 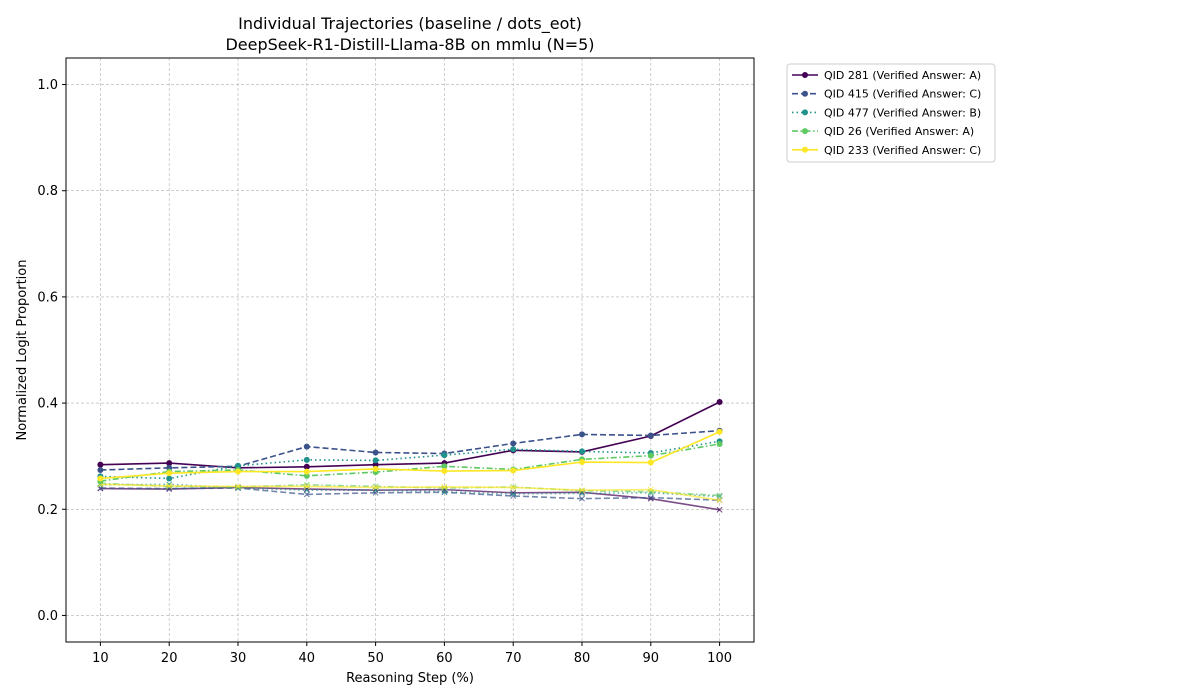 I want to click on x-tick-label: 40, so click(x=307, y=658).